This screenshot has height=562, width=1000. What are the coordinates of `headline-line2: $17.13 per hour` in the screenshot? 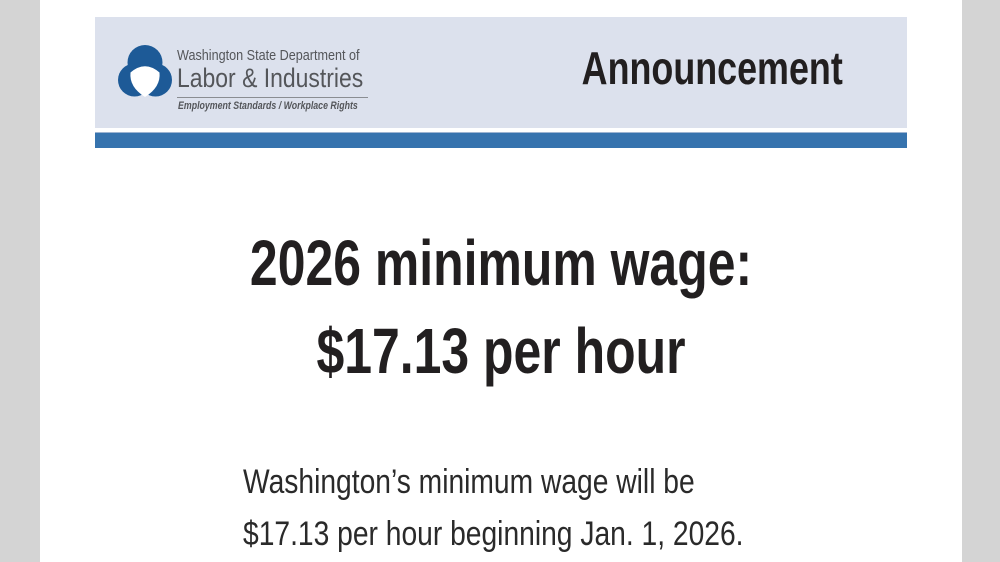 It's located at (501, 351).